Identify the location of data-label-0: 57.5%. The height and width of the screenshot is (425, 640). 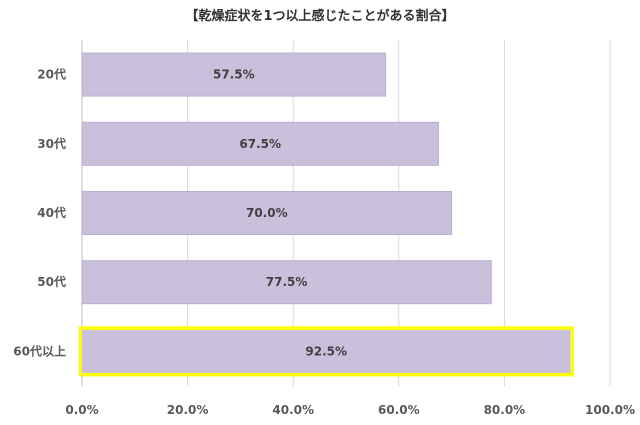
(234, 75).